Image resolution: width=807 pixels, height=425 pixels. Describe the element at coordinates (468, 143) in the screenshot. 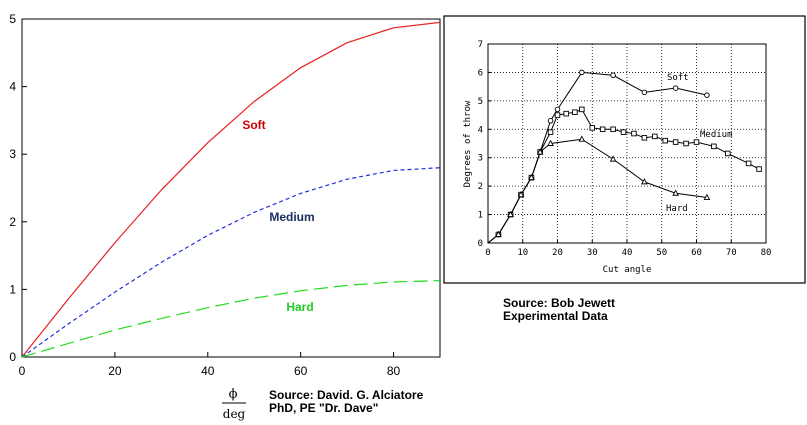

I see `experimental-y-label: Degrees of throw` at that location.